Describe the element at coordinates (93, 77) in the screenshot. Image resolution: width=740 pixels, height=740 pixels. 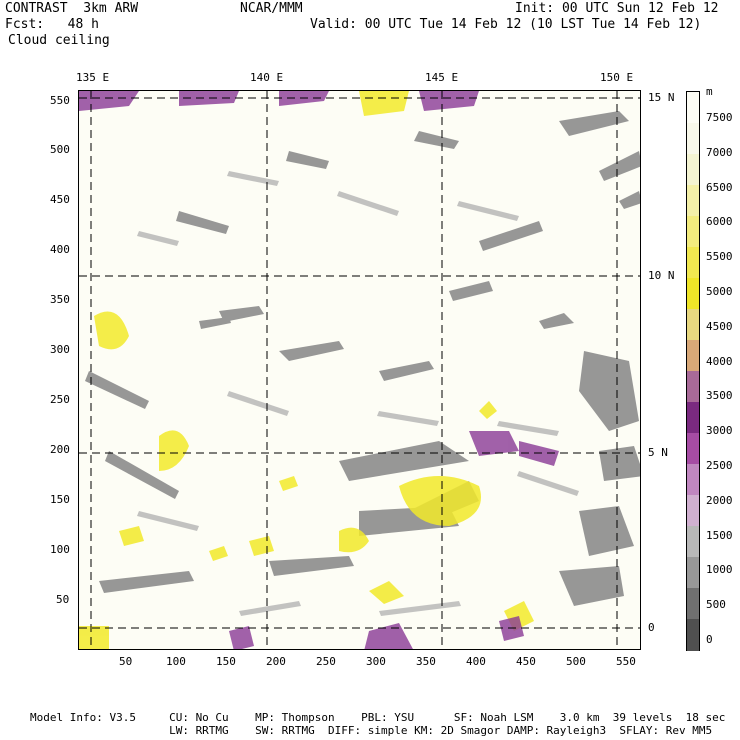
I see `lon-label-135: 135 E` at that location.